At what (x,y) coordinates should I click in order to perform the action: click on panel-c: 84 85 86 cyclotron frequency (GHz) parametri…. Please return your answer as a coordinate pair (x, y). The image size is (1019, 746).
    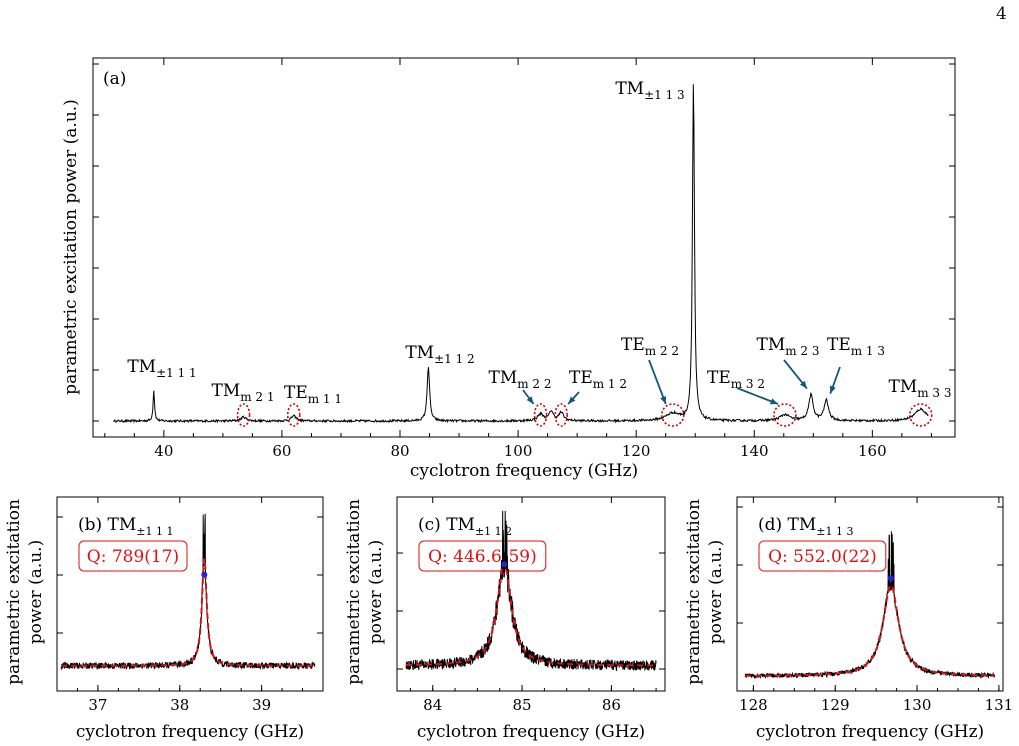
    Looking at the image, I should click on (505, 619).